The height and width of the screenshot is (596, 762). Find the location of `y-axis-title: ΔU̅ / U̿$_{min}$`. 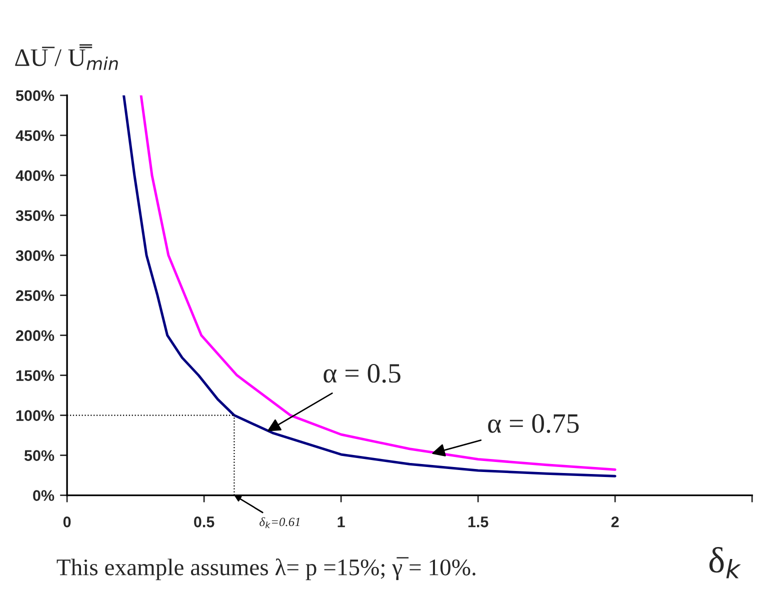

y-axis-title: ΔU̅ / U̿$_{min}$ is located at coordinates (66, 57).